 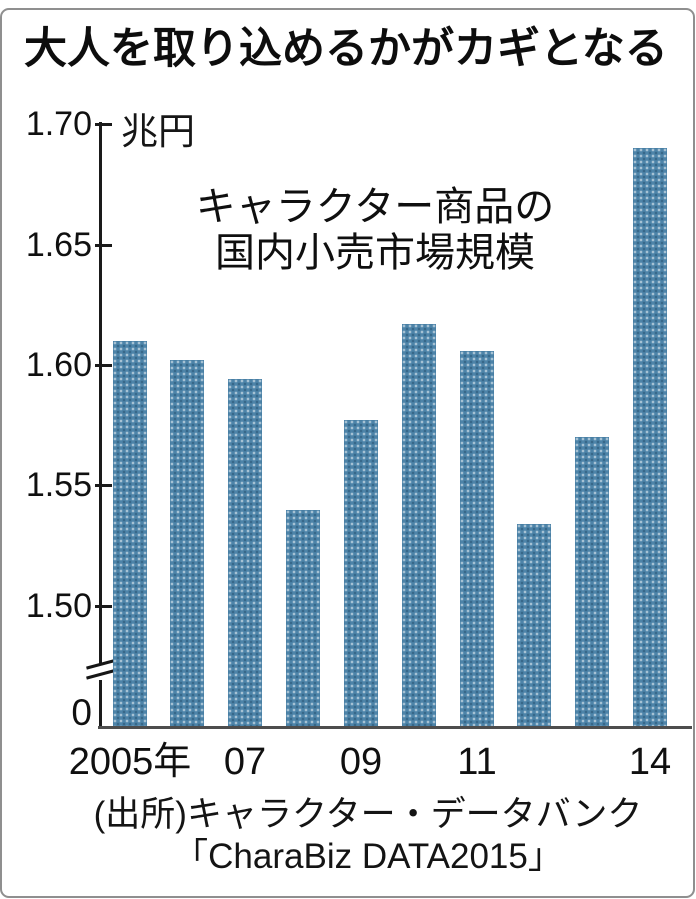 What do you see at coordinates (100, 393) in the screenshot?
I see `y-axis-line-upper` at bounding box center [100, 393].